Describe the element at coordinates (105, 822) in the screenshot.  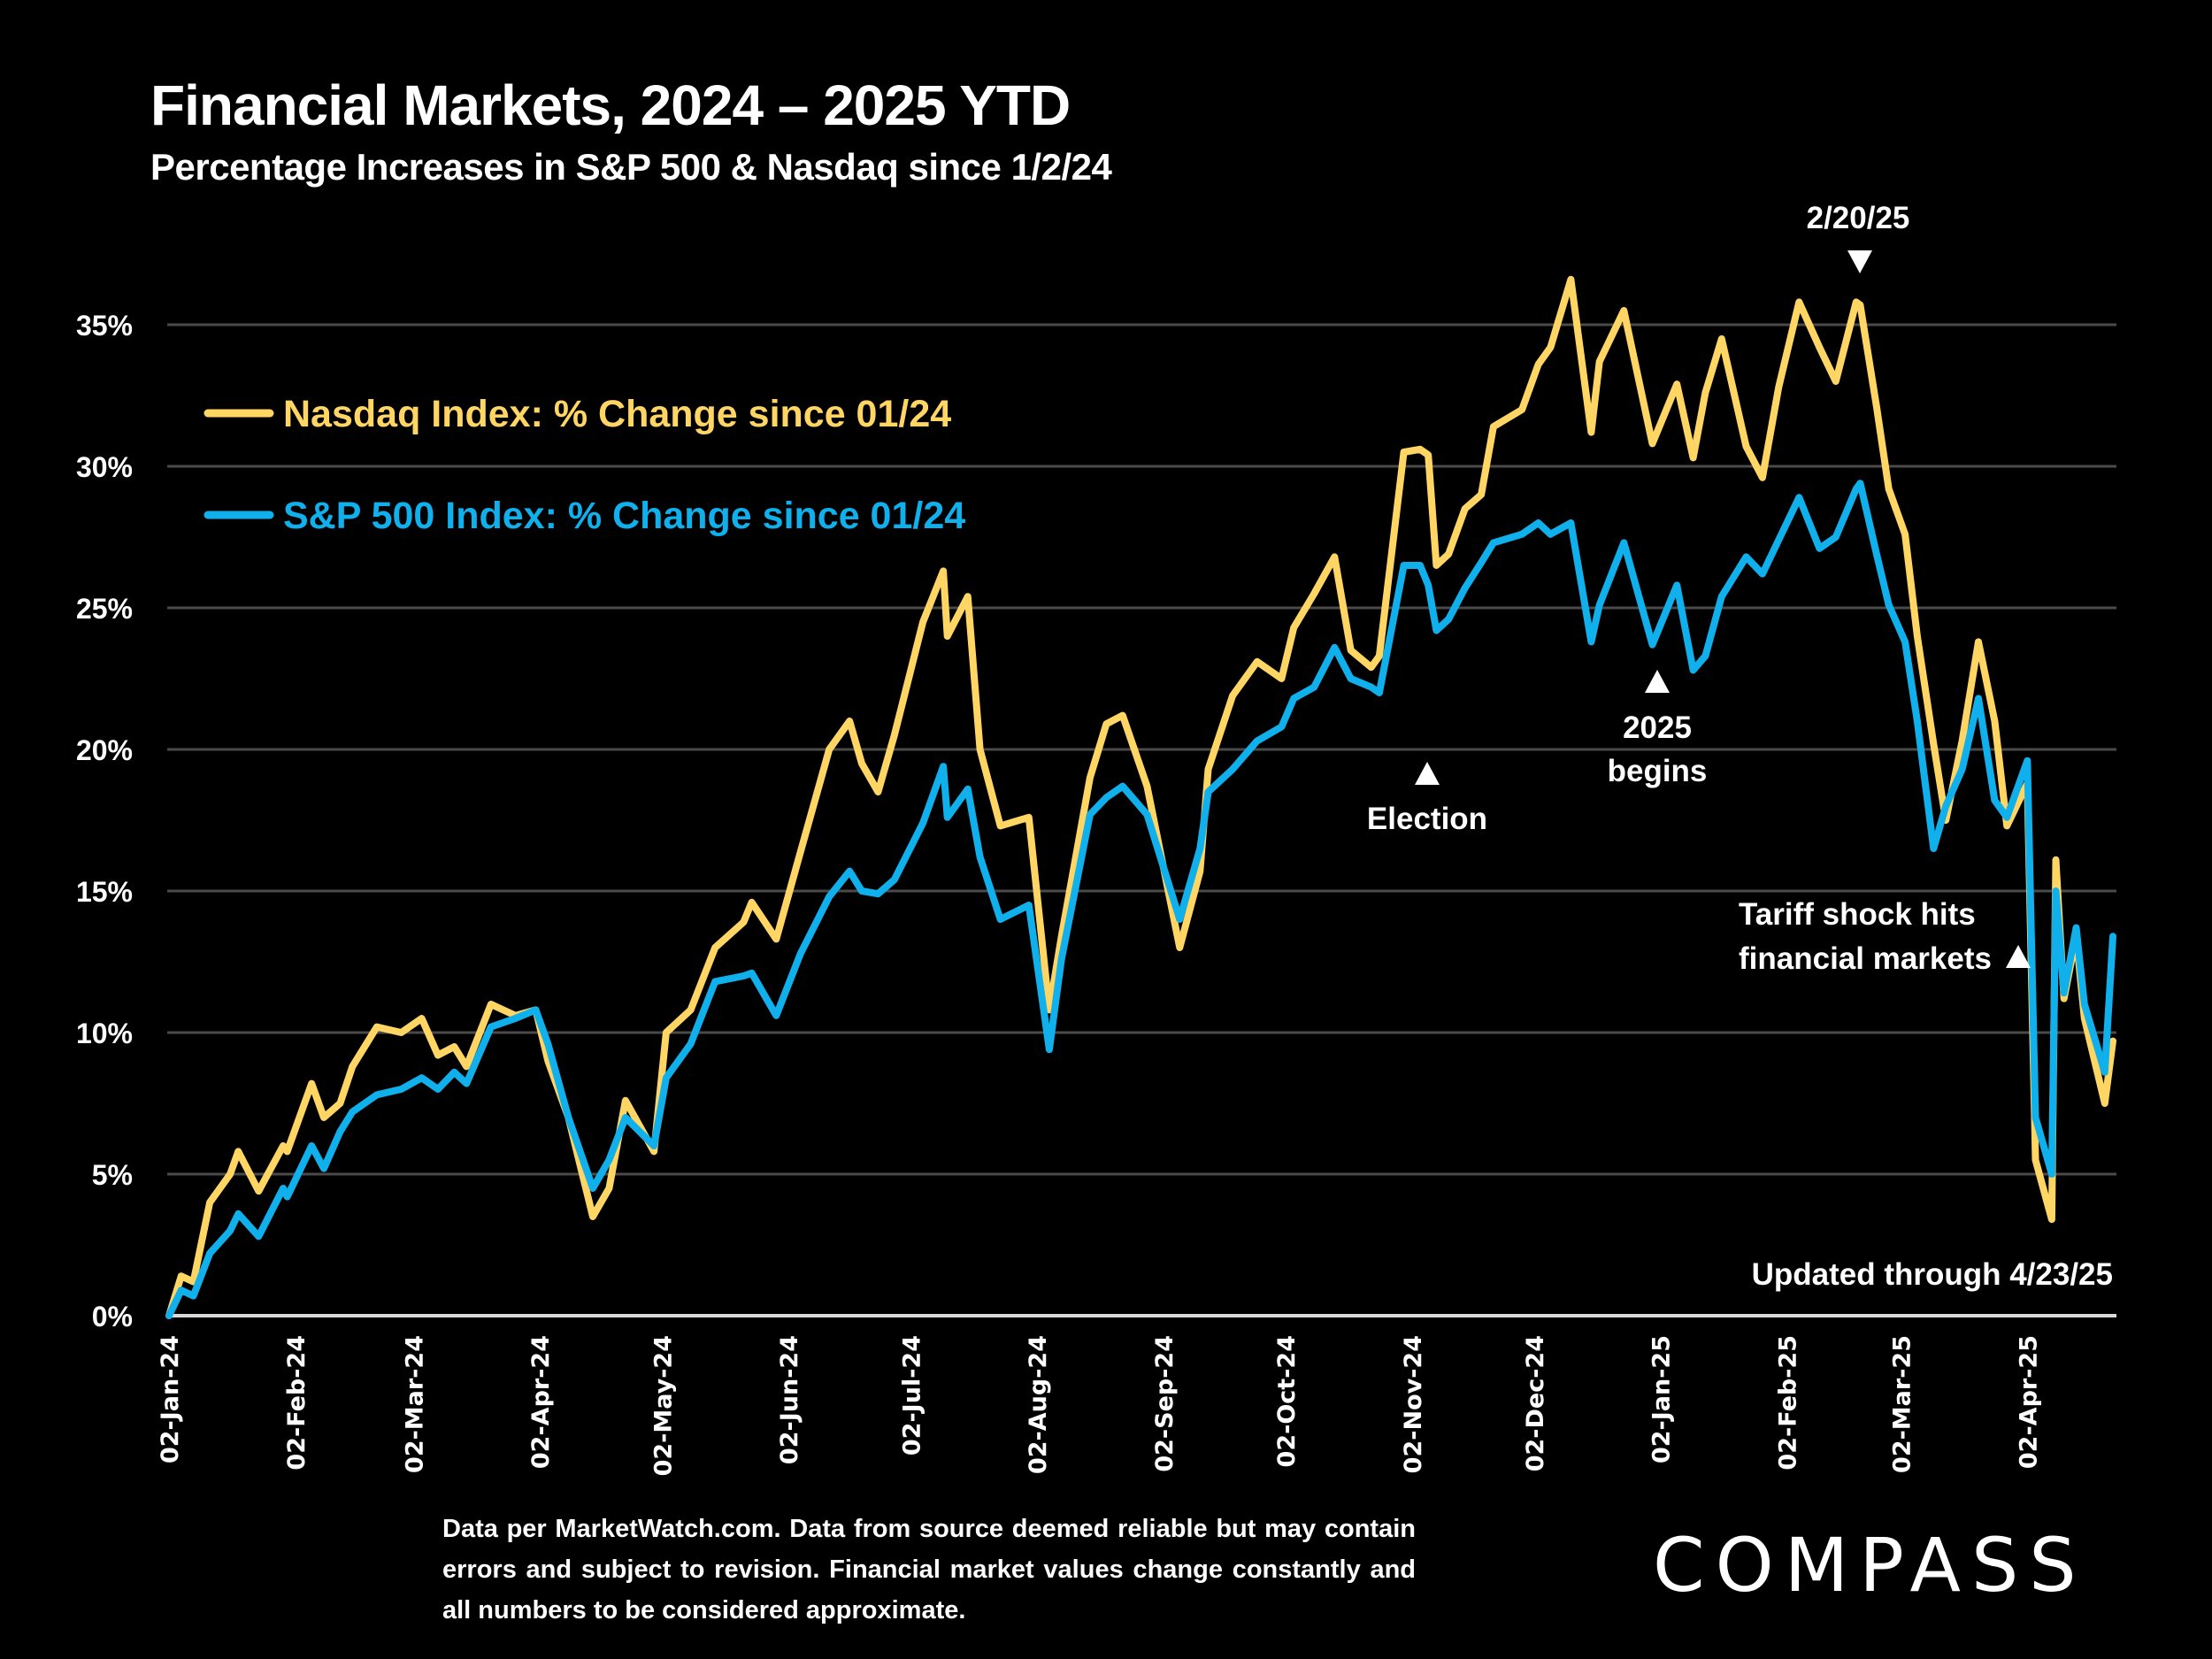
I see `y-axis-ticks: 0% 5% 10% 15% 20% 25% 30% 35%` at that location.